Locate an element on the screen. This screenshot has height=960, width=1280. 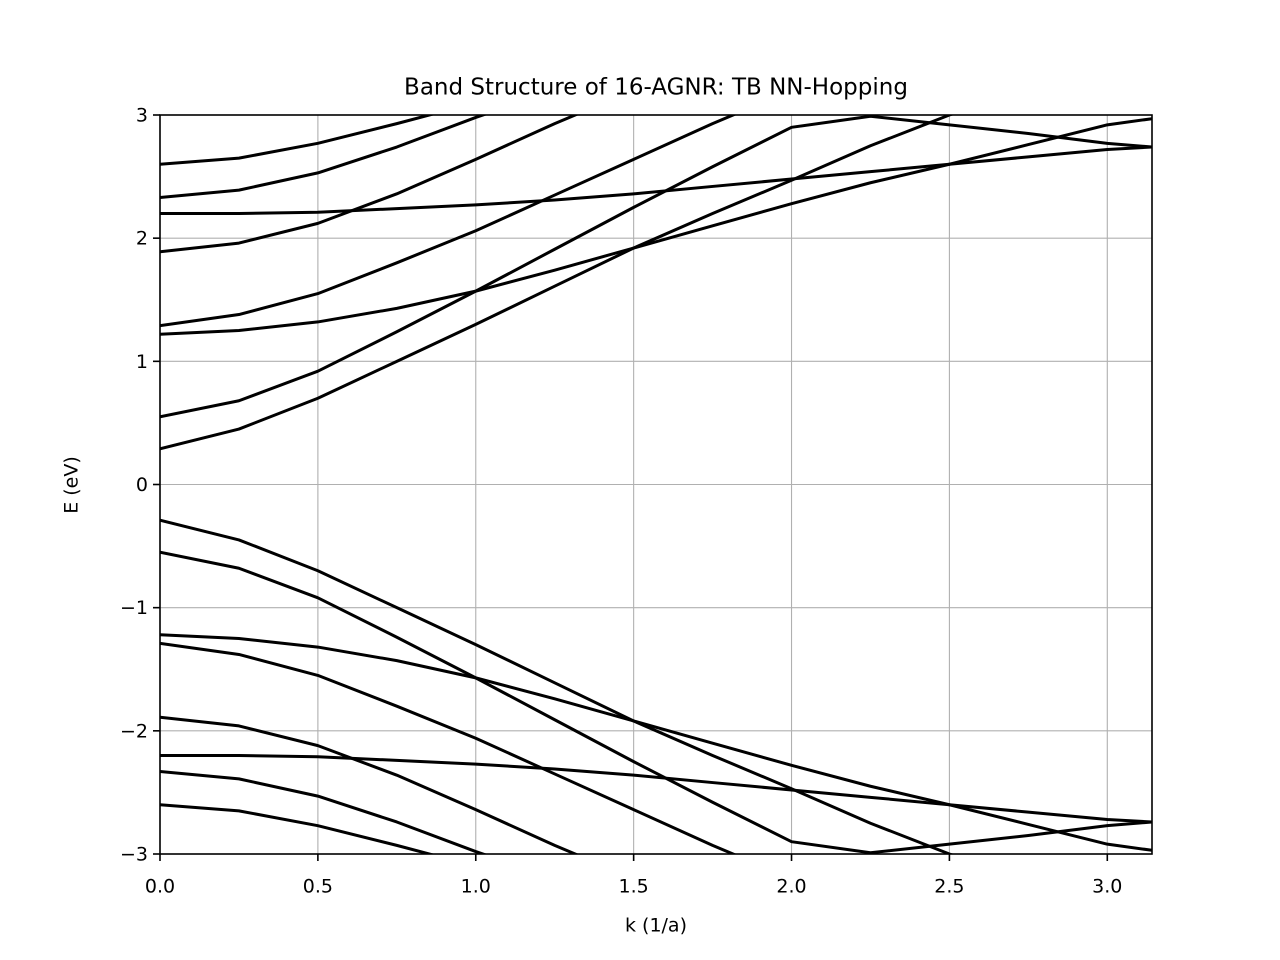
x-axis-label: k (1/a) is located at coordinates (656, 926).